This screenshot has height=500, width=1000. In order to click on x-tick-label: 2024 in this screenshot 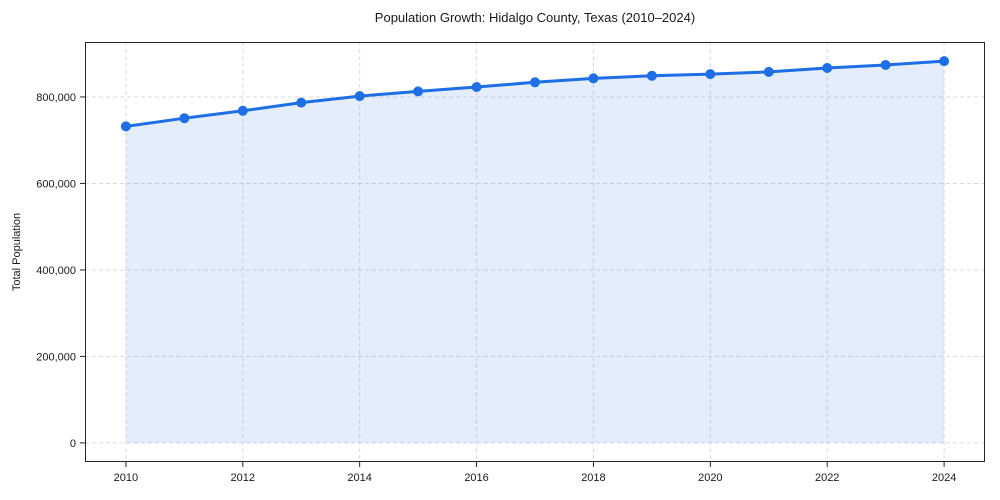, I will do `click(944, 478)`.